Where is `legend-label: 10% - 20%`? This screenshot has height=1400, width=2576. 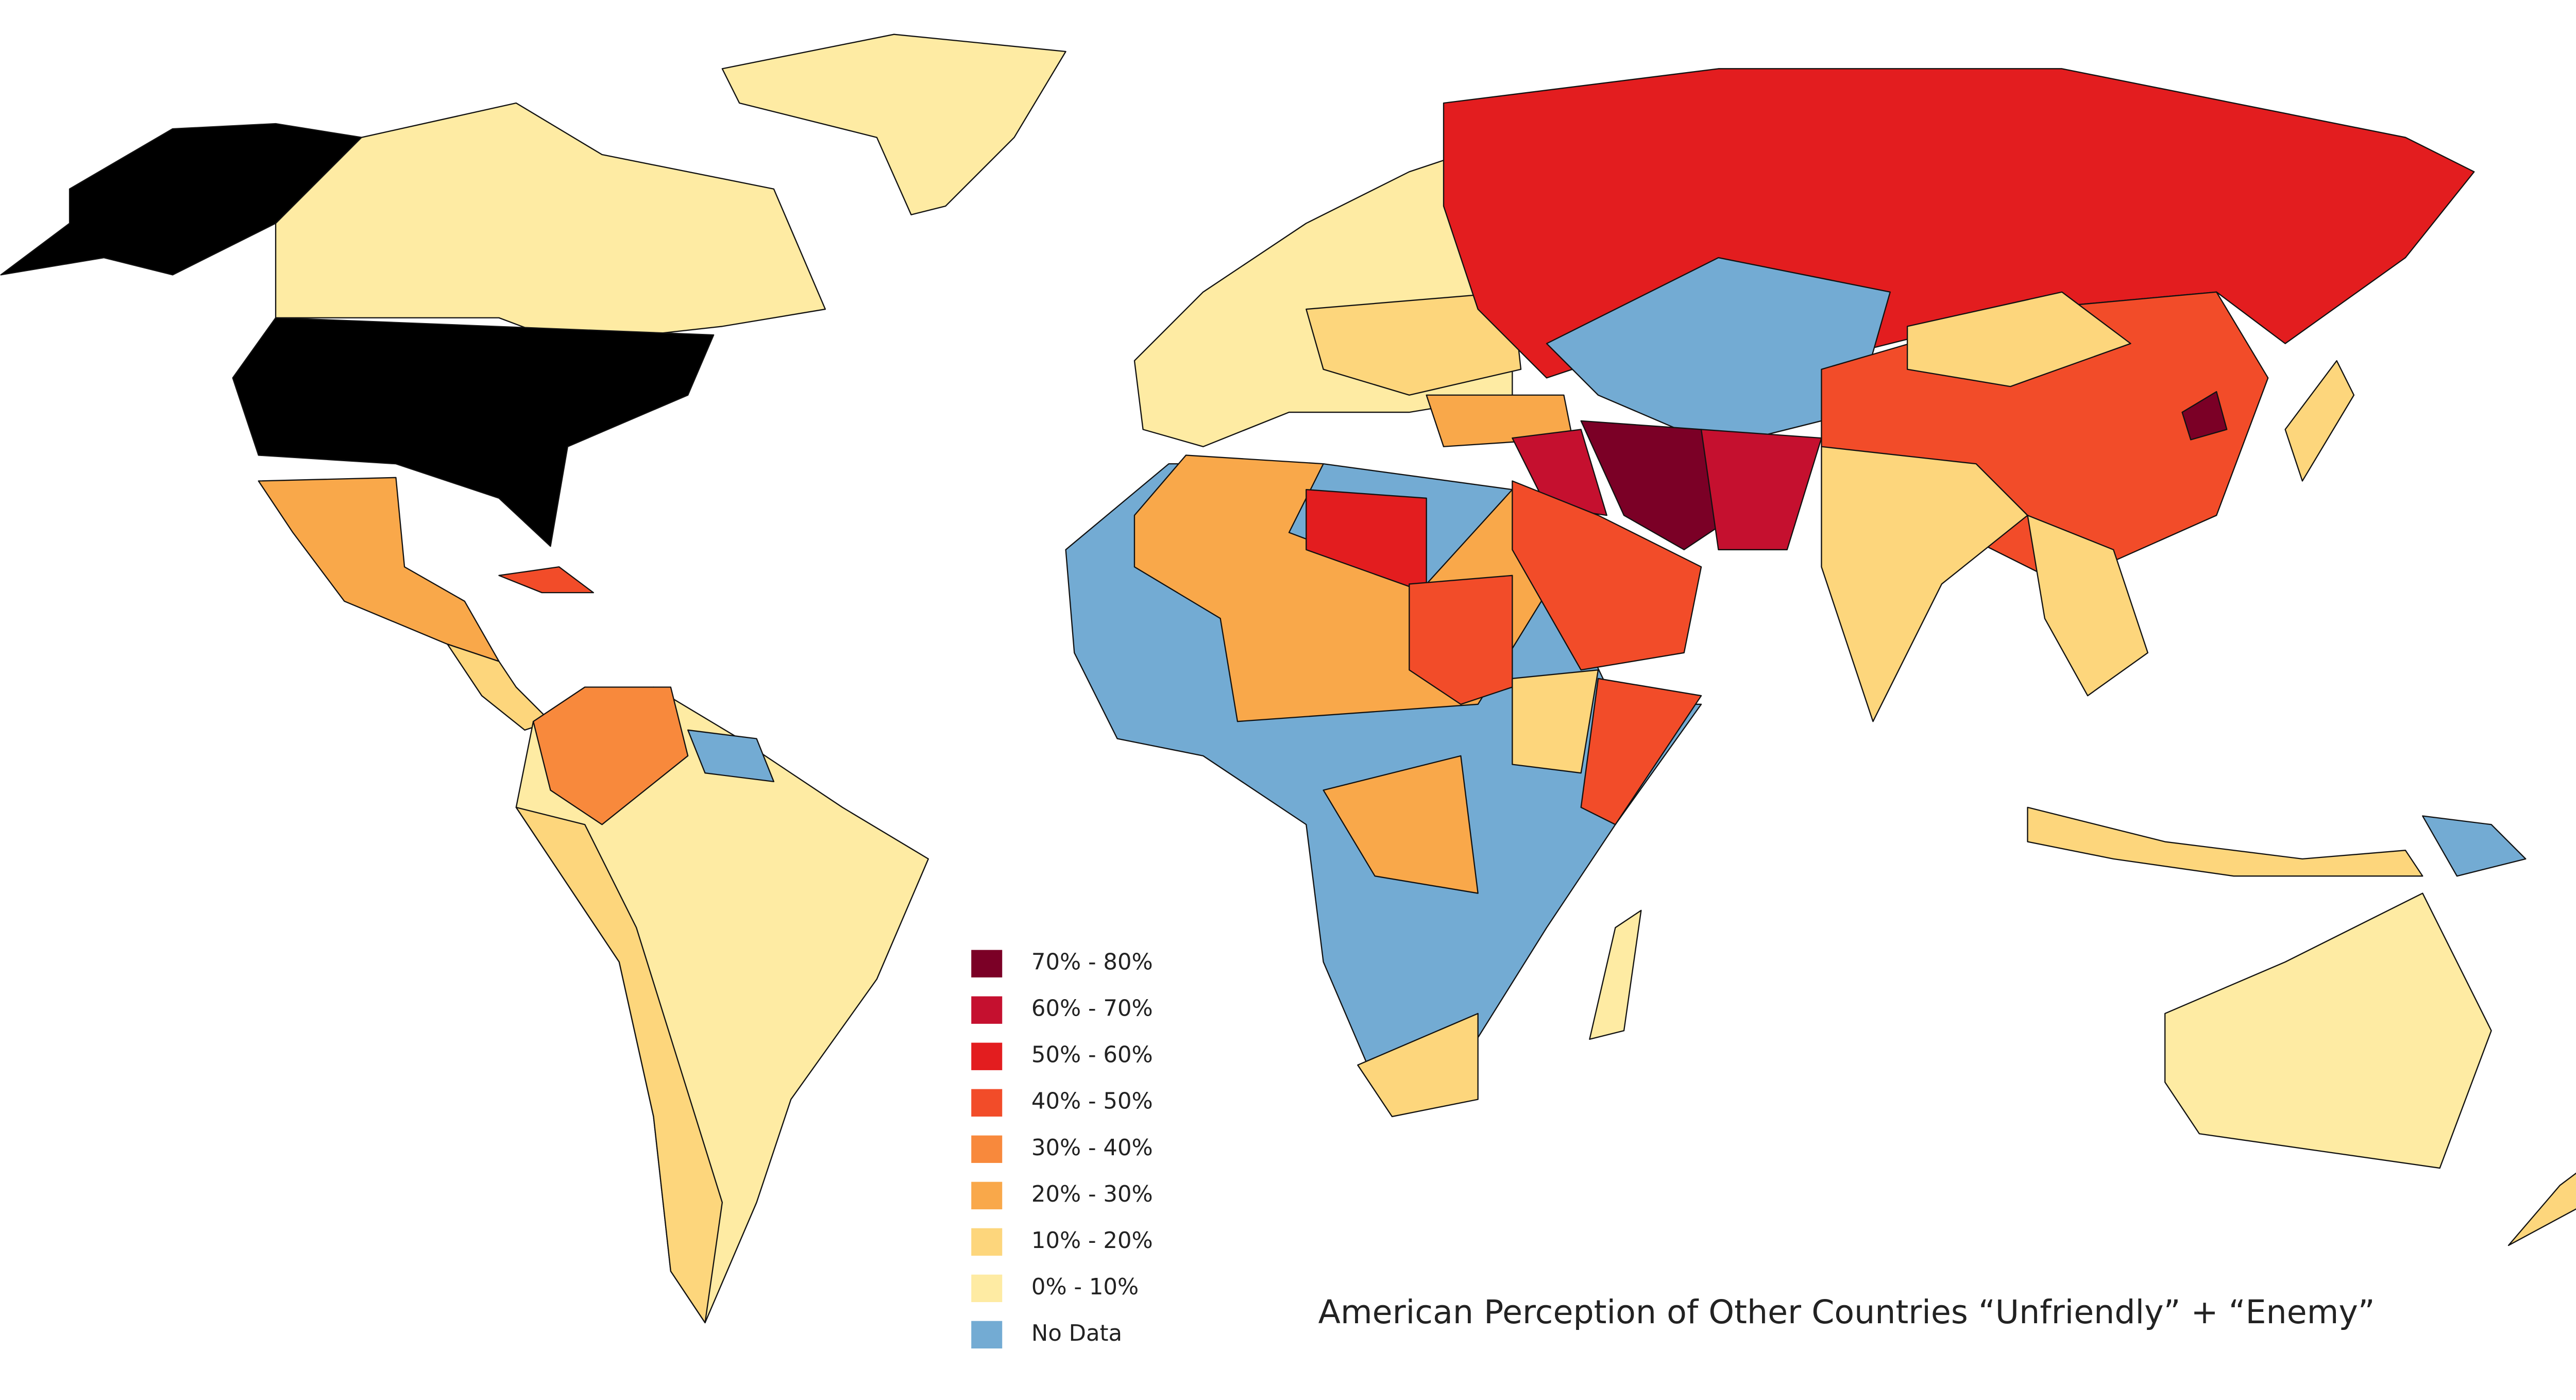
legend-label: 10% - 20% is located at coordinates (1092, 1241).